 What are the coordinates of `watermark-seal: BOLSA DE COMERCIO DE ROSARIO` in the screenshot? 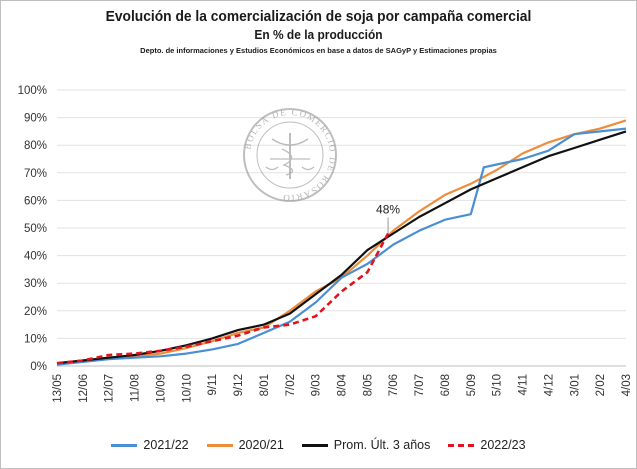 It's located at (289, 155).